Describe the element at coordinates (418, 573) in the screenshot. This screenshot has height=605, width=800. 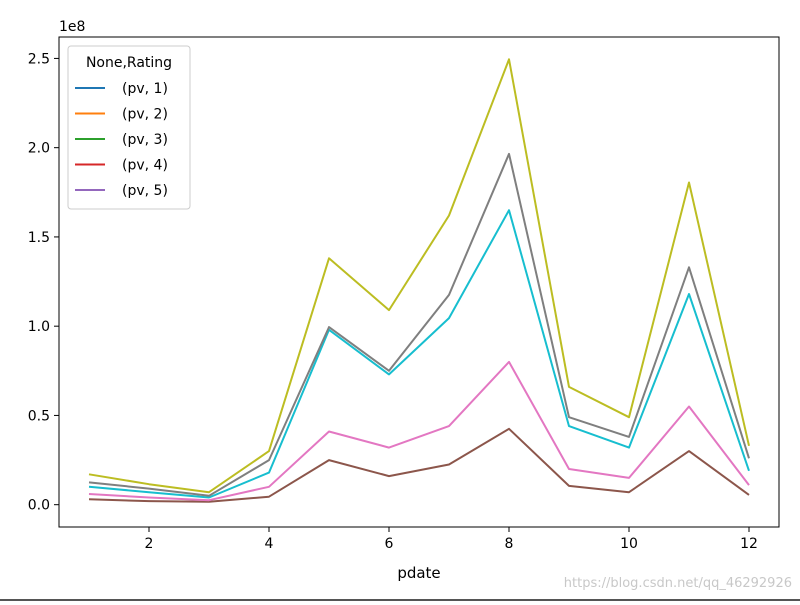
I see `x-axis-label: pdate` at that location.